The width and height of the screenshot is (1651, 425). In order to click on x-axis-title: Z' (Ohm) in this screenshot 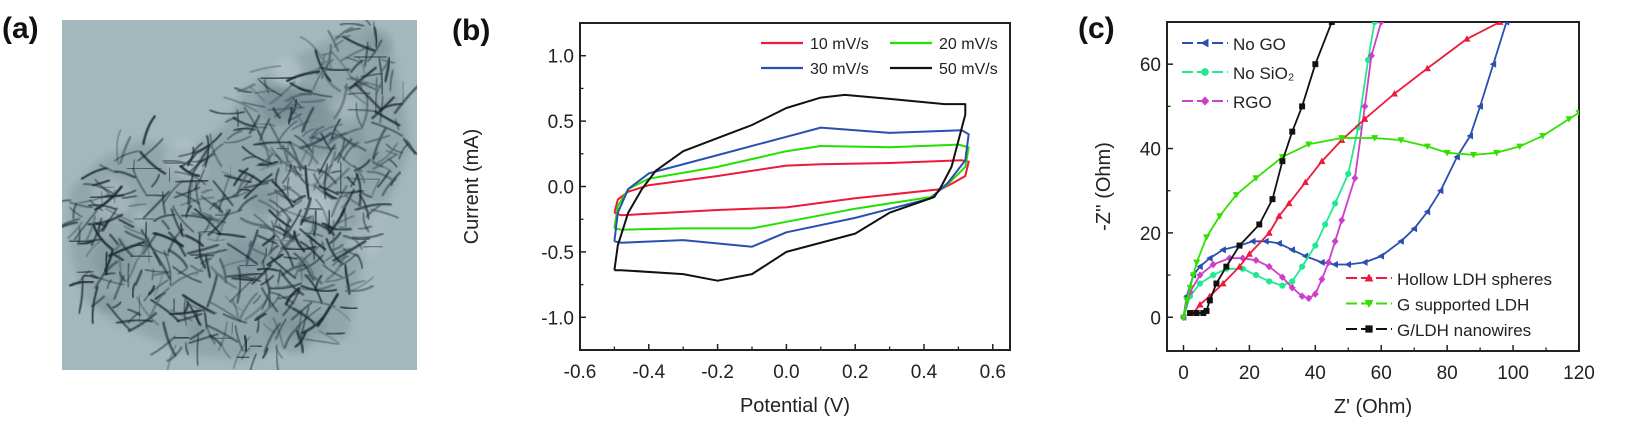, I will do `click(1373, 407)`.